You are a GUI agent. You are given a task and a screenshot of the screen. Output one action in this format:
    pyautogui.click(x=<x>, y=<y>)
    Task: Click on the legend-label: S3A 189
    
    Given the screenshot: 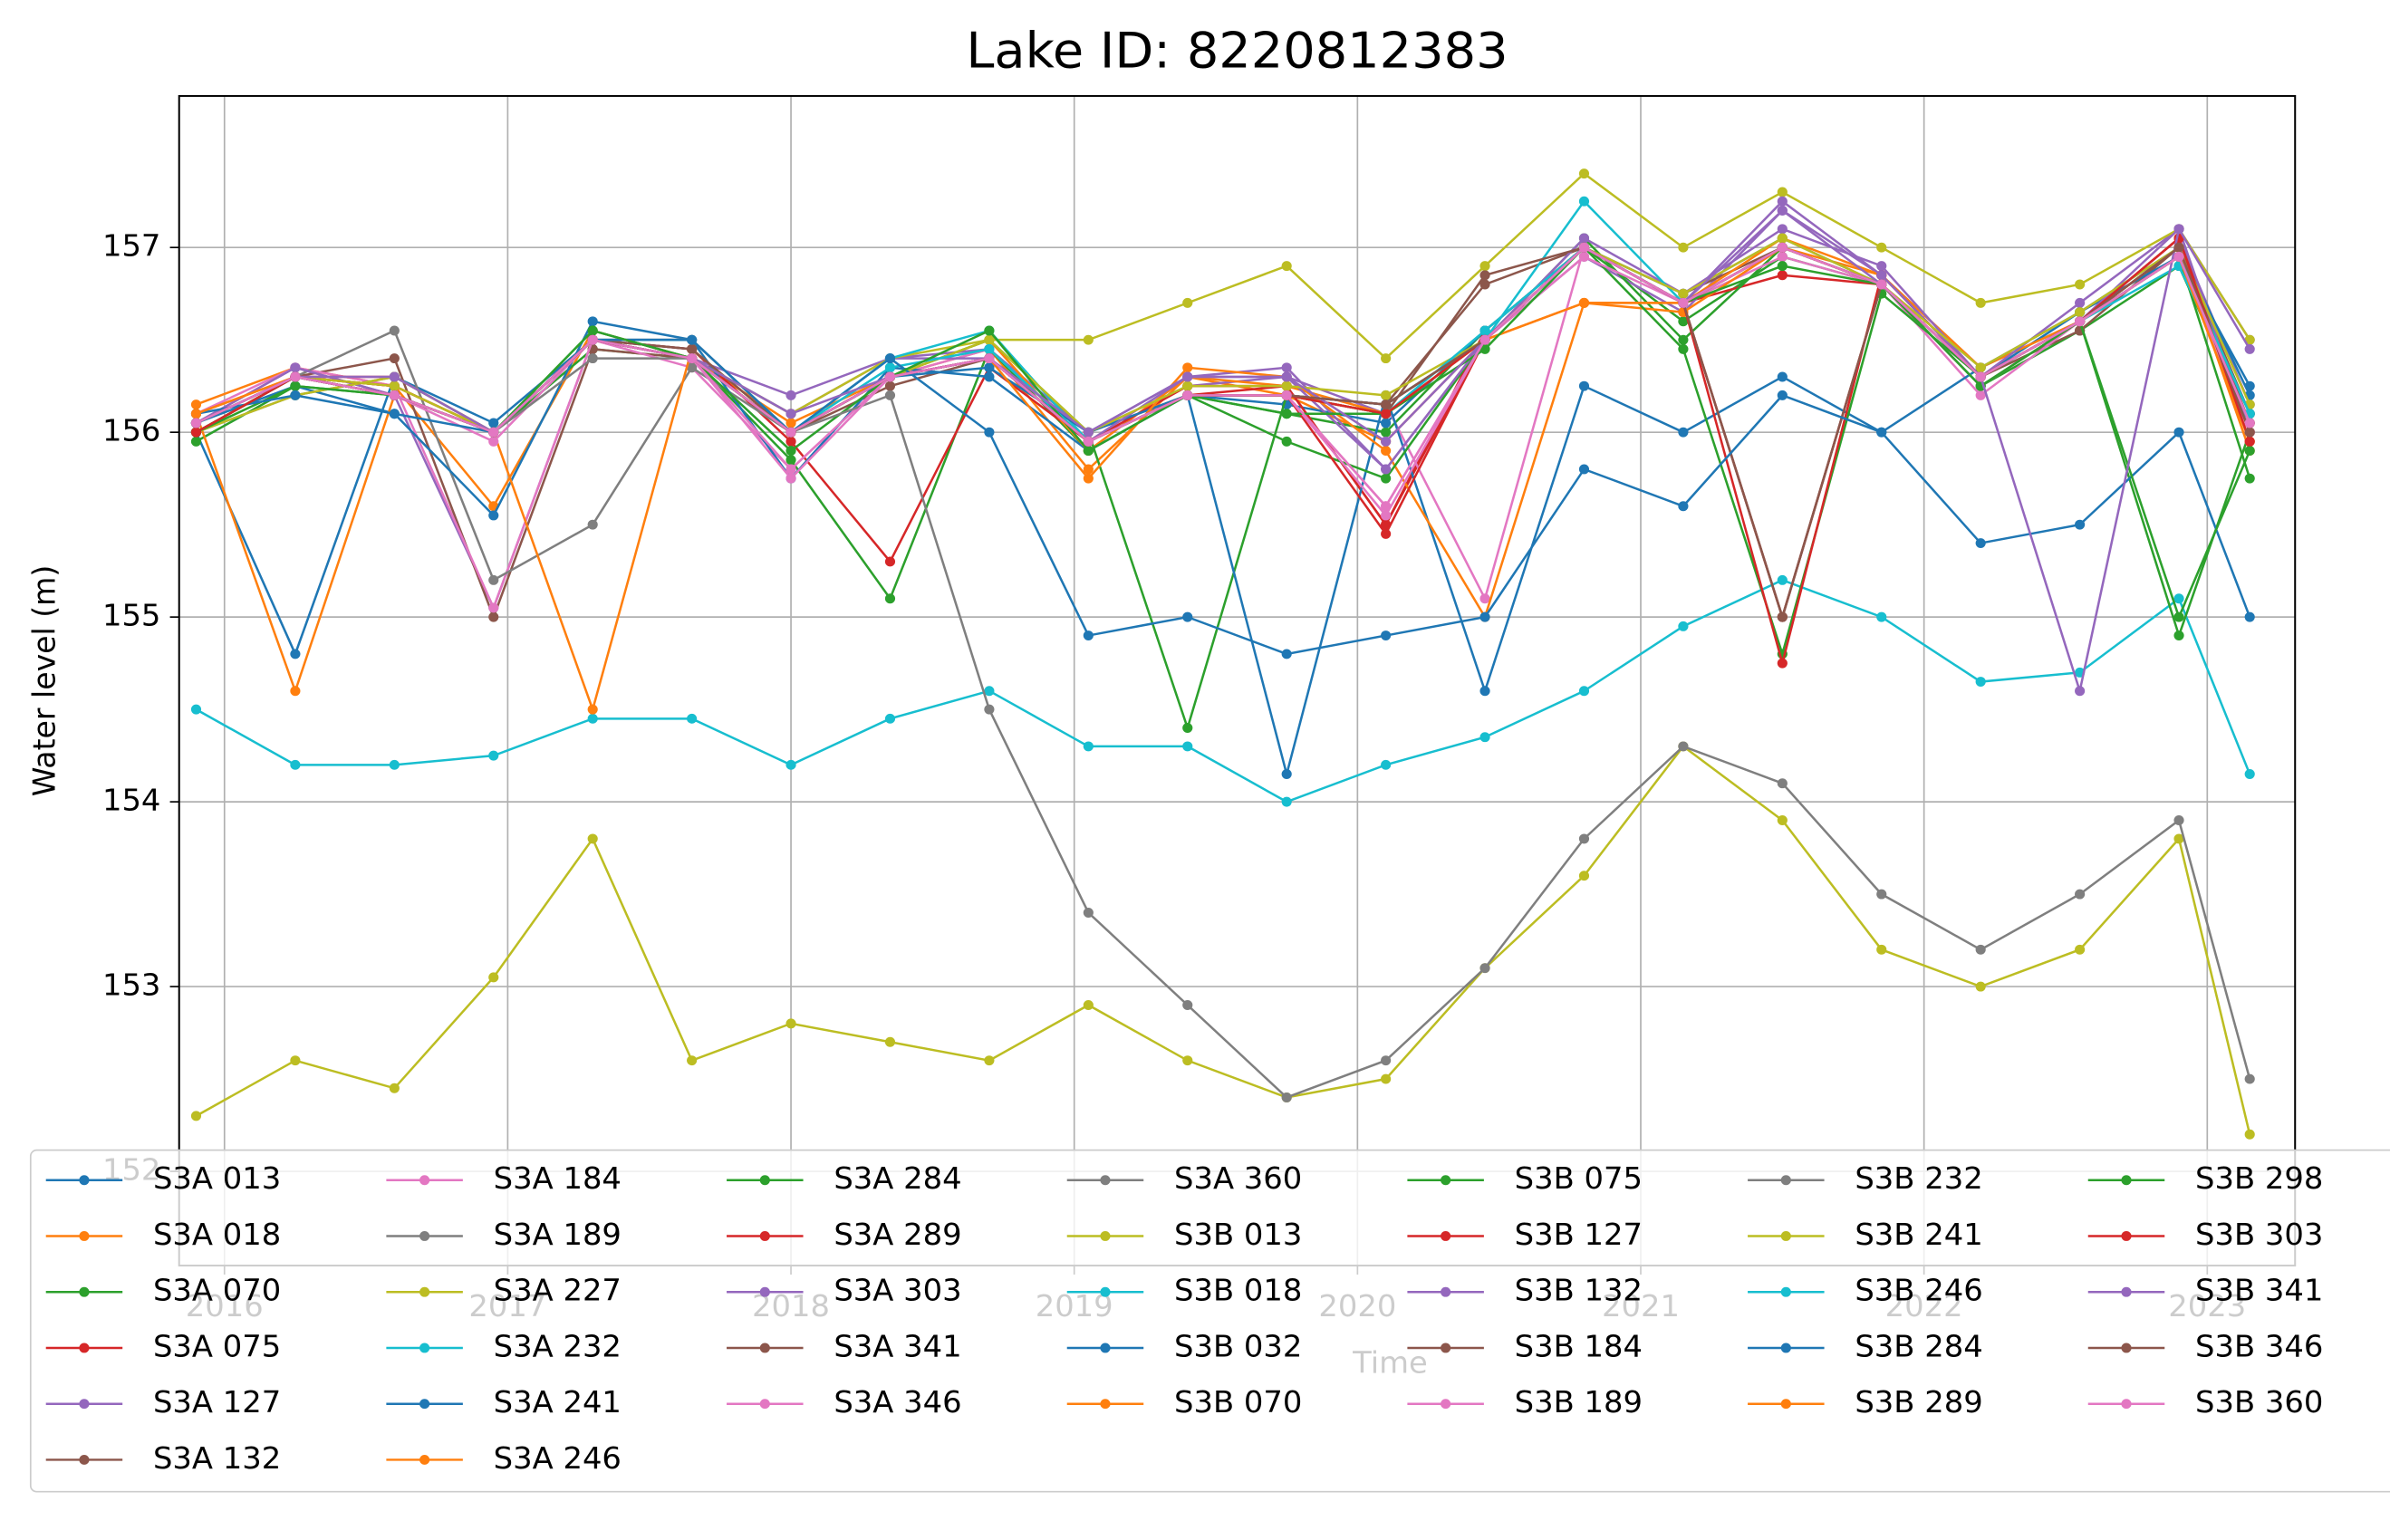 What is the action you would take?
    pyautogui.click(x=558, y=1234)
    